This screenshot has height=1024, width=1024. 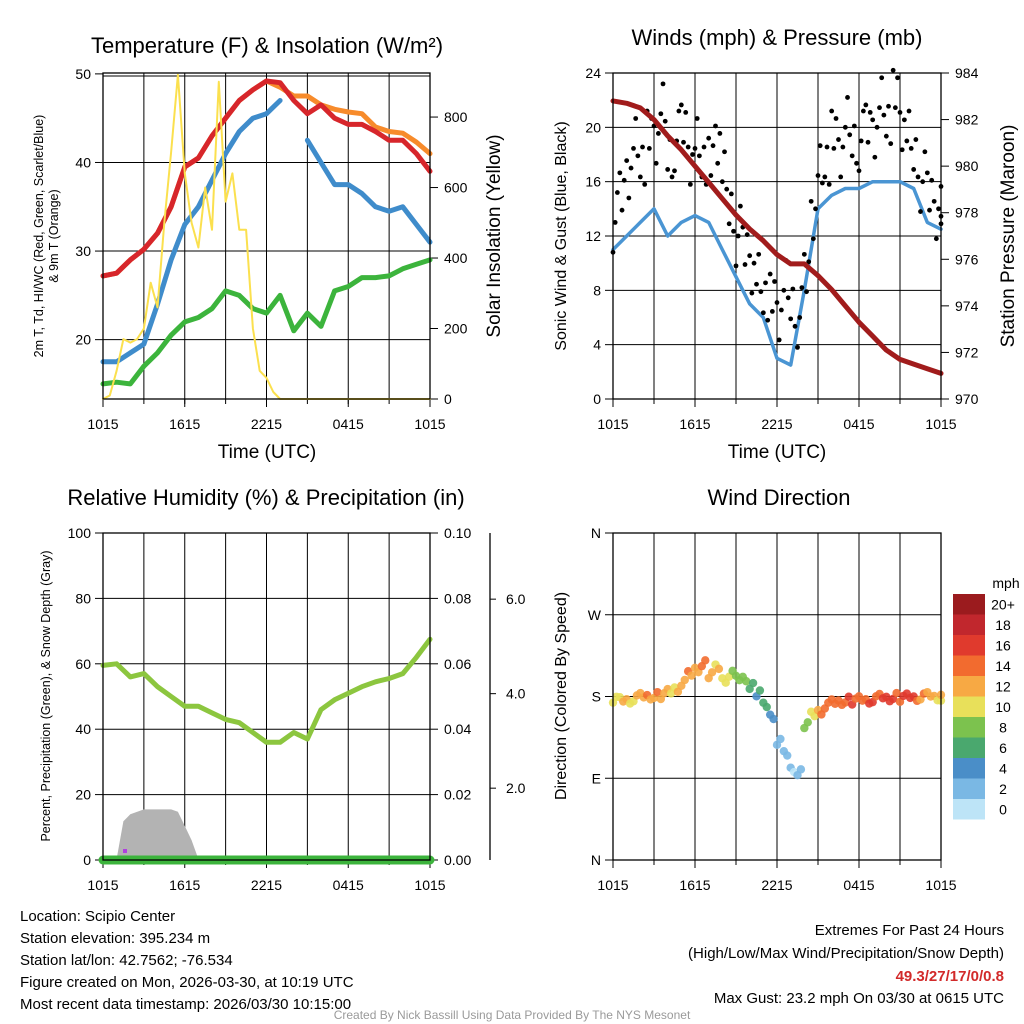 What do you see at coordinates (1003, 604) in the screenshot?
I see `colorbar-label: 20+` at bounding box center [1003, 604].